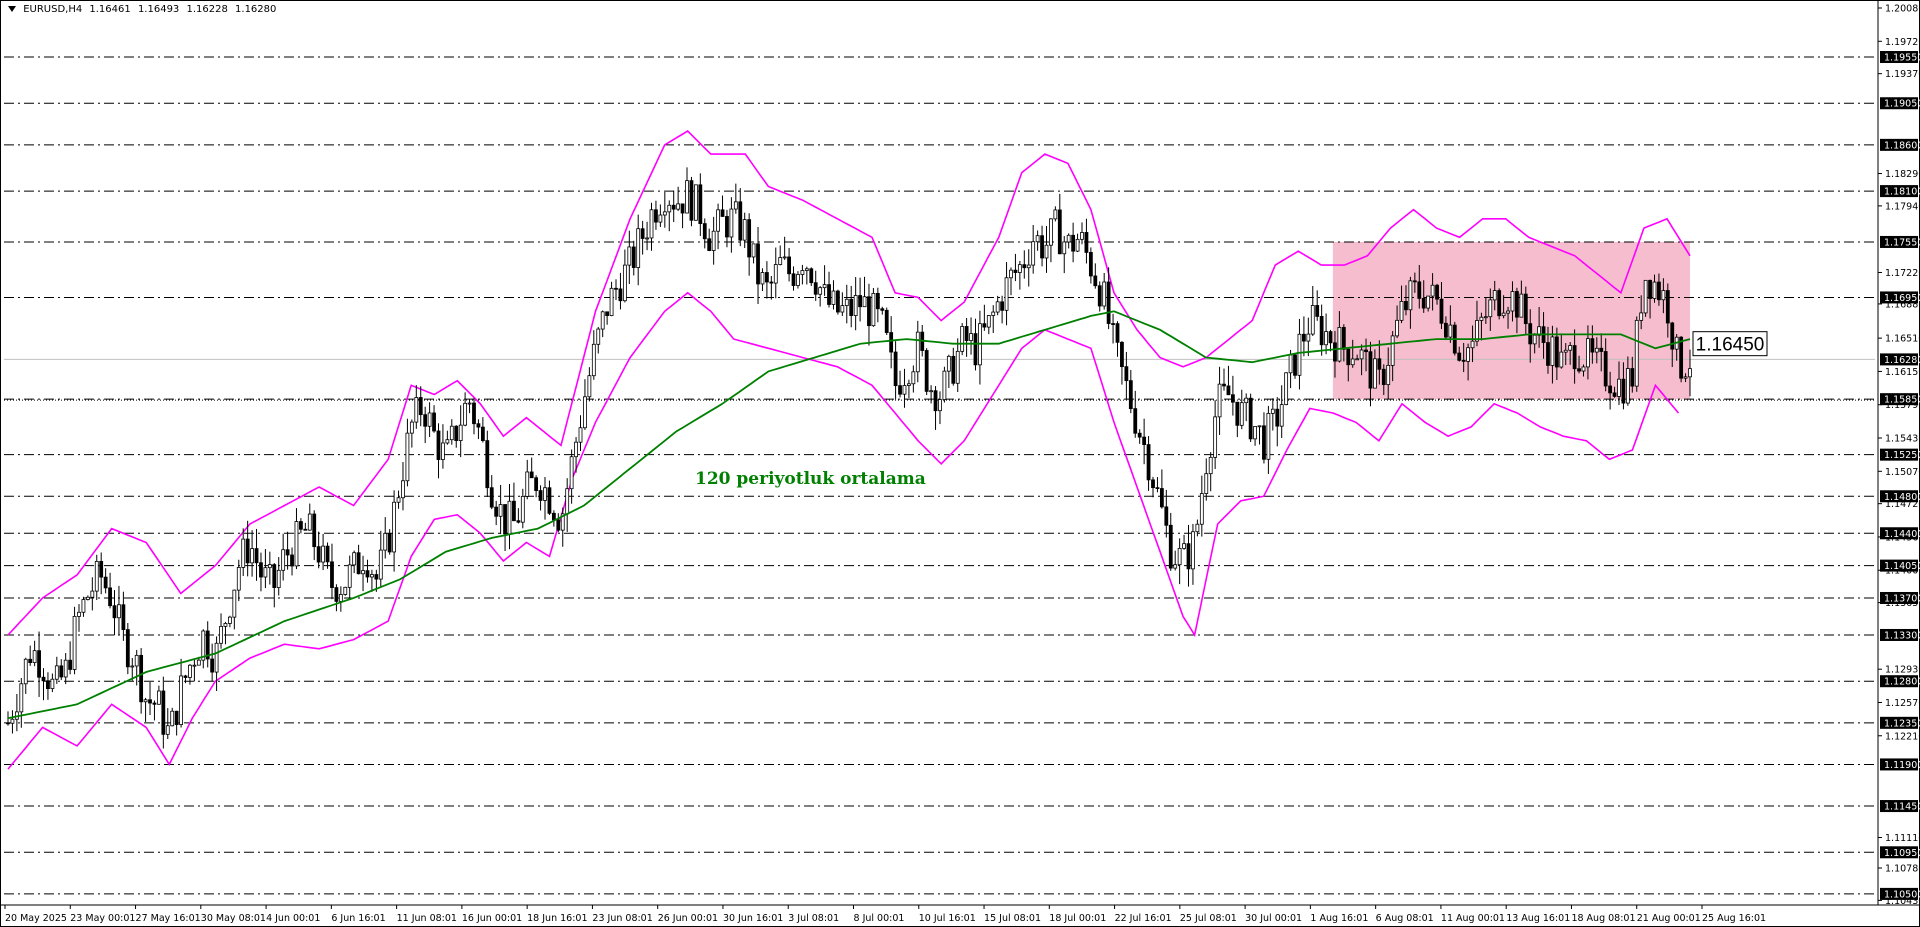  What do you see at coordinates (557, 918) in the screenshot?
I see `time-axis-label: 18 Jun 16:01` at bounding box center [557, 918].